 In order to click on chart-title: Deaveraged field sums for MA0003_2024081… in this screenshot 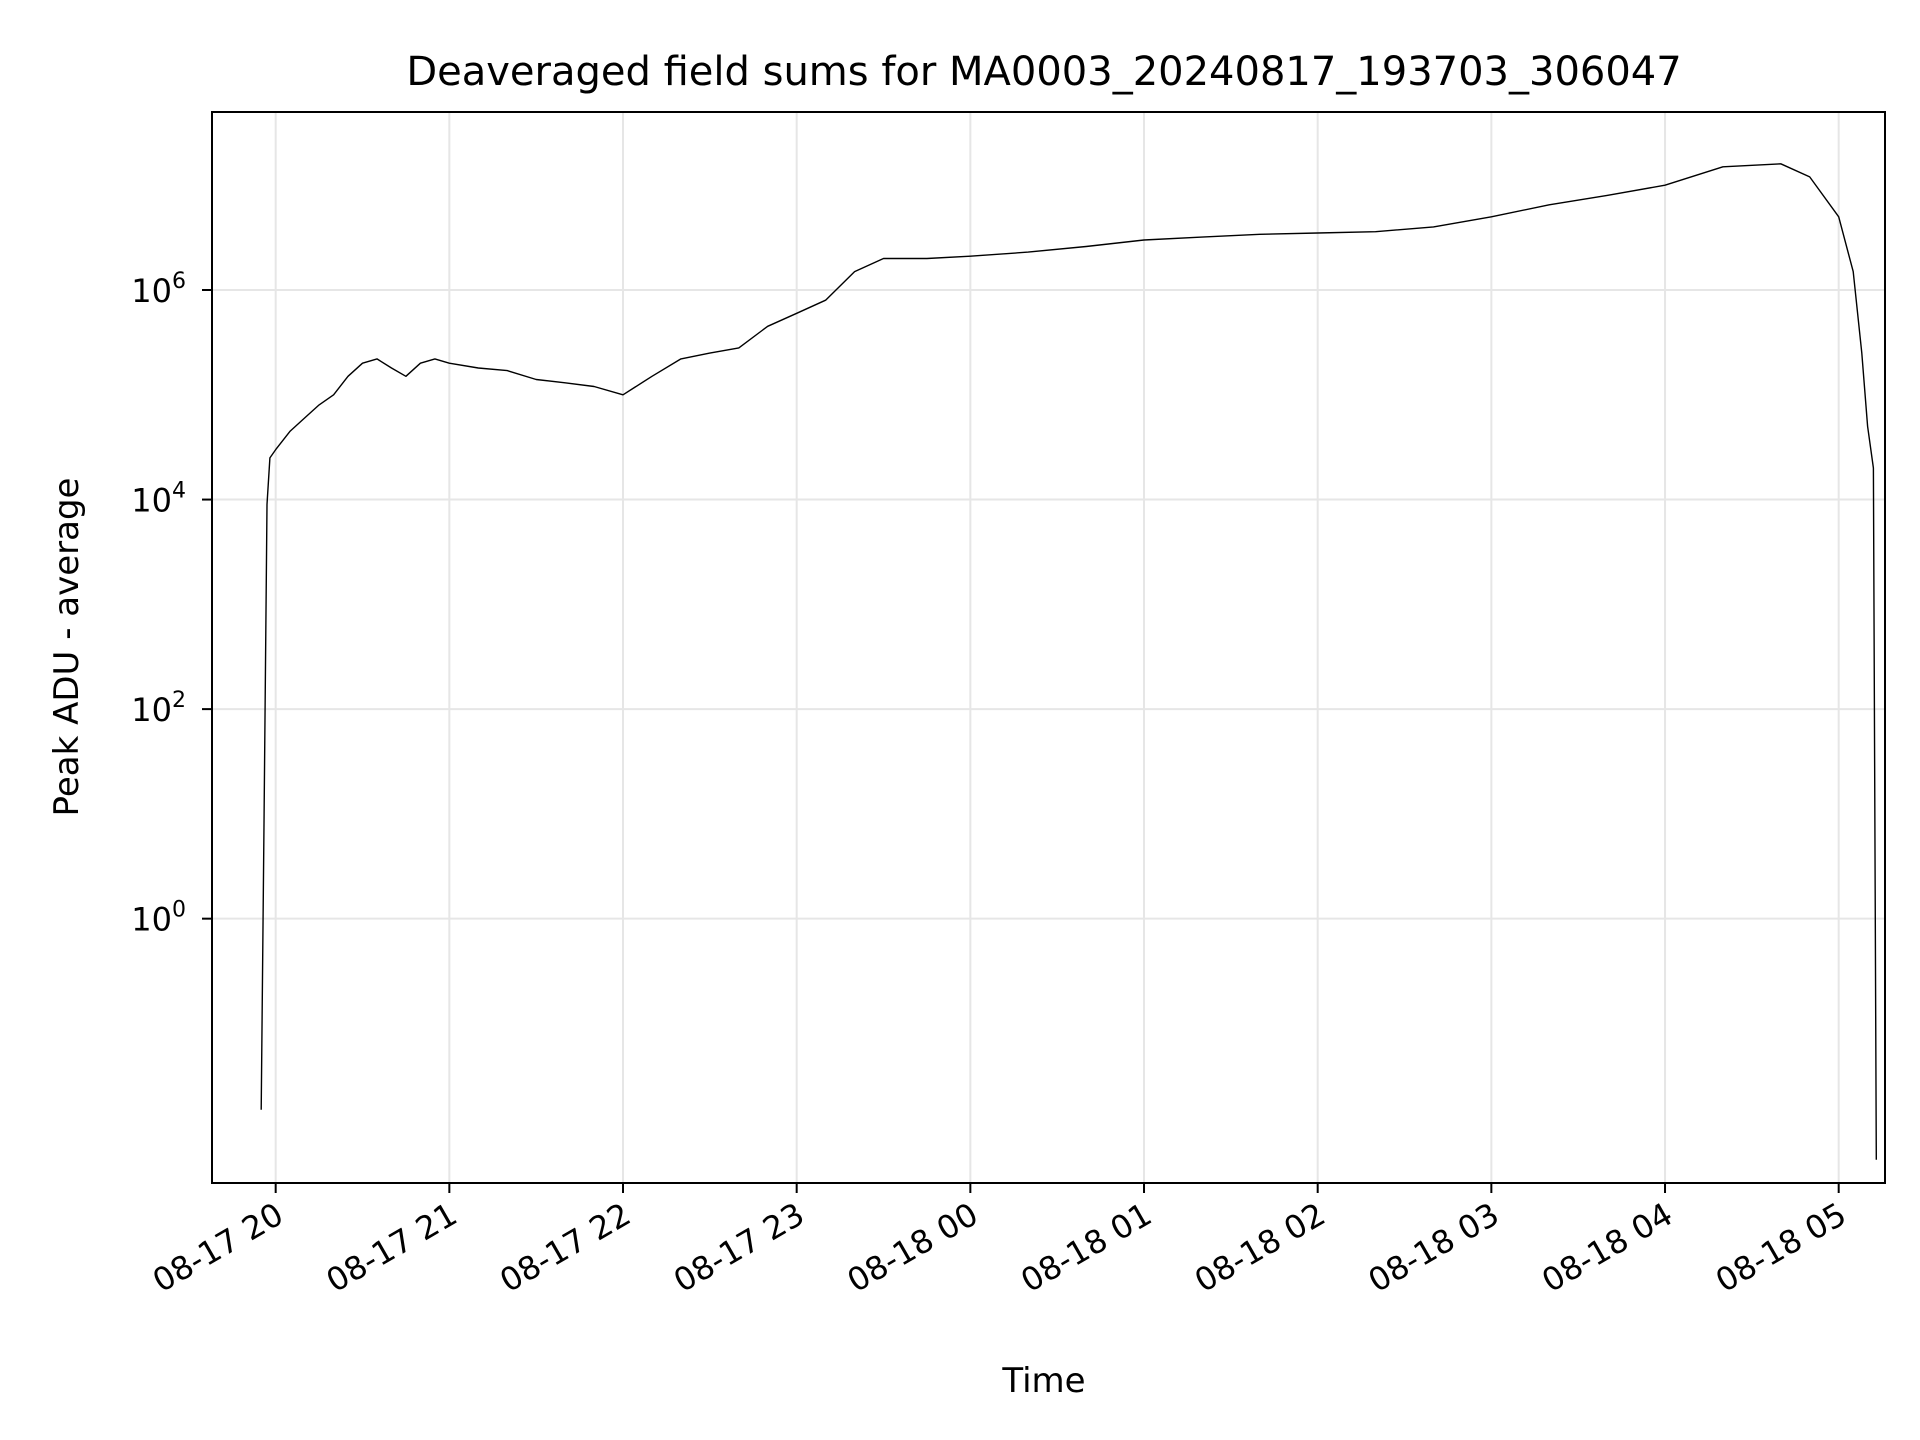, I will do `click(1043, 72)`.